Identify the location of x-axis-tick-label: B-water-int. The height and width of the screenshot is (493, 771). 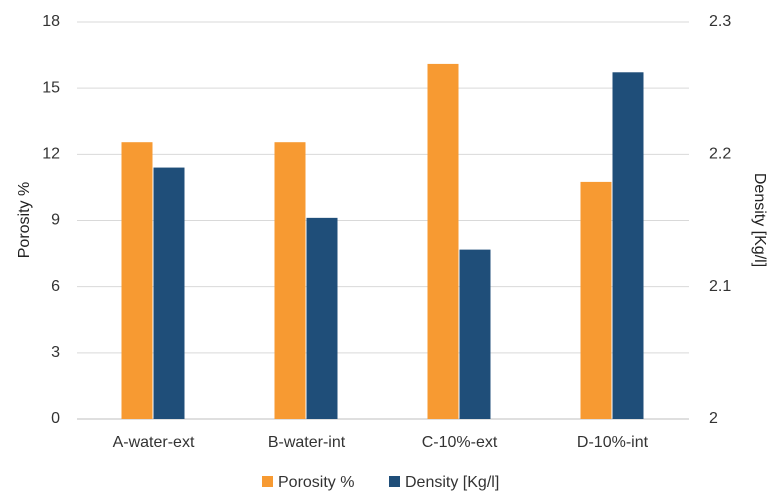
(307, 442).